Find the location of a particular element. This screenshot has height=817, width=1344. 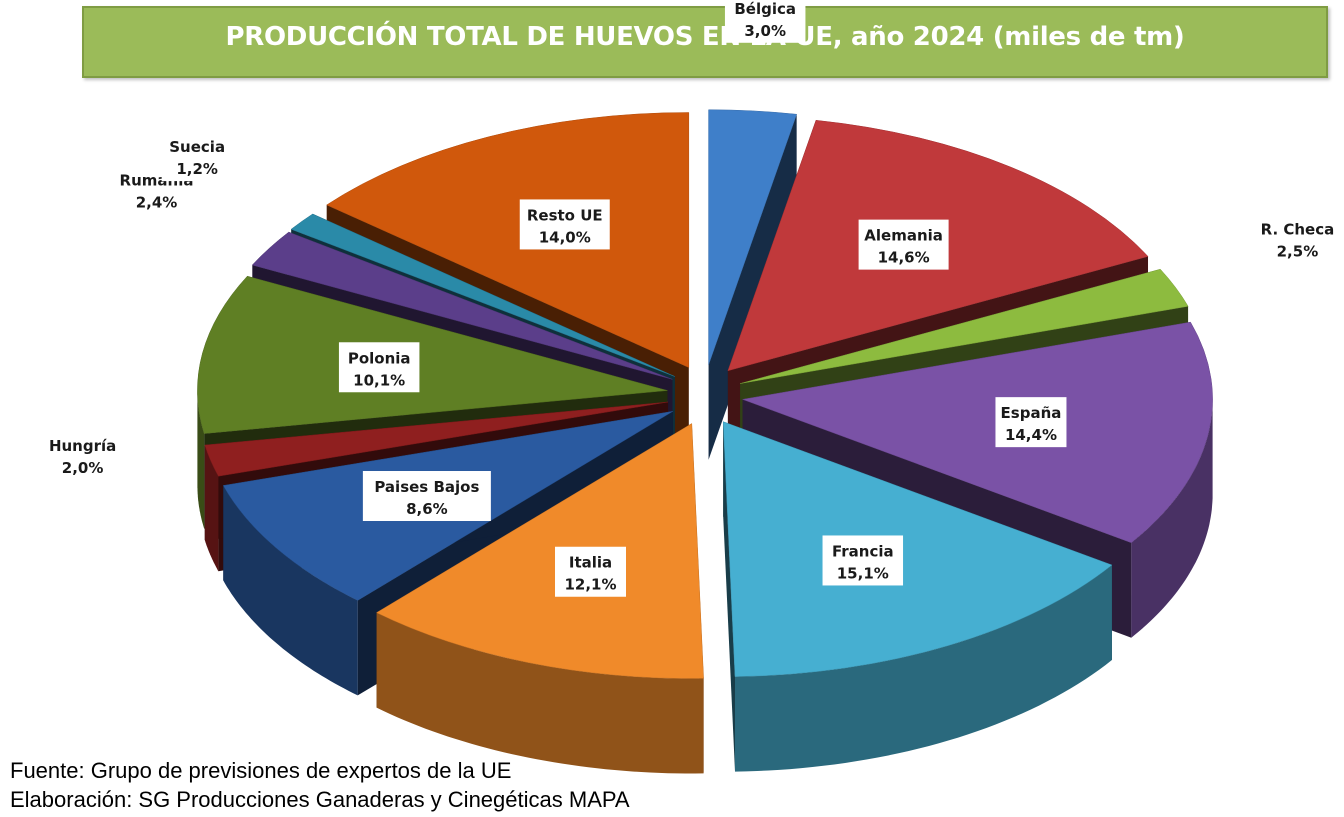

data-label-category: Hungría is located at coordinates (82, 446).